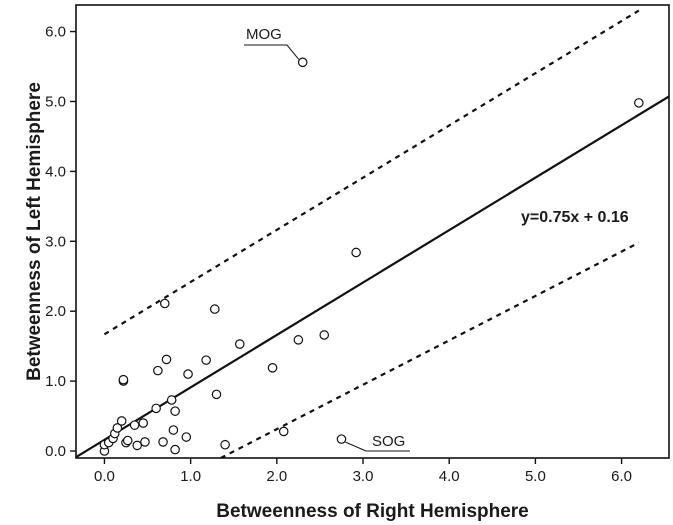 This screenshot has width=673, height=525. I want to click on annotation-mog-leader, so click(272, 52).